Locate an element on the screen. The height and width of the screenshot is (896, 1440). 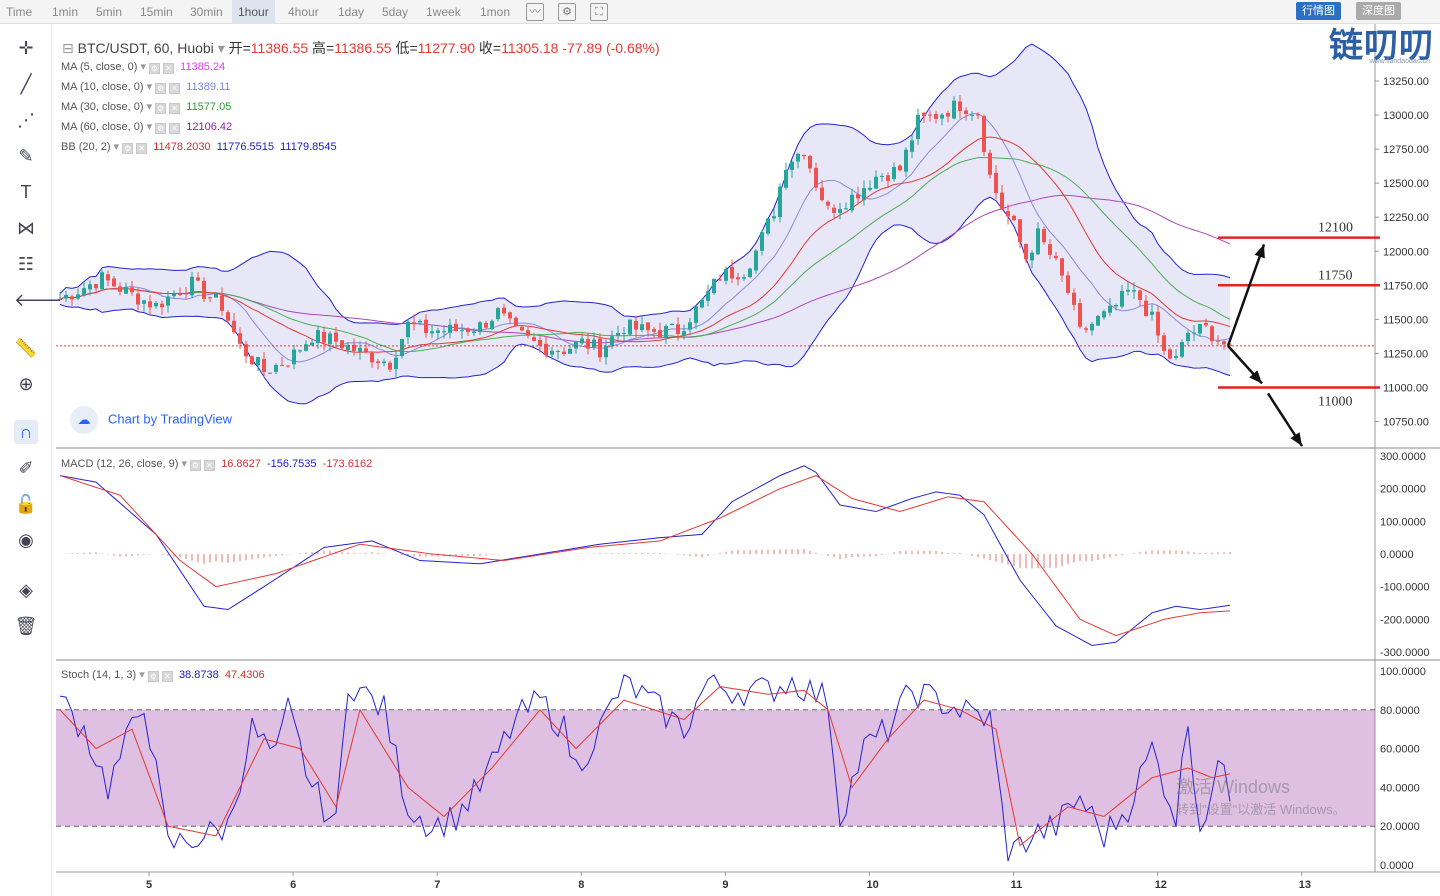
crosshair-icon: ✛ is located at coordinates (26, 48).